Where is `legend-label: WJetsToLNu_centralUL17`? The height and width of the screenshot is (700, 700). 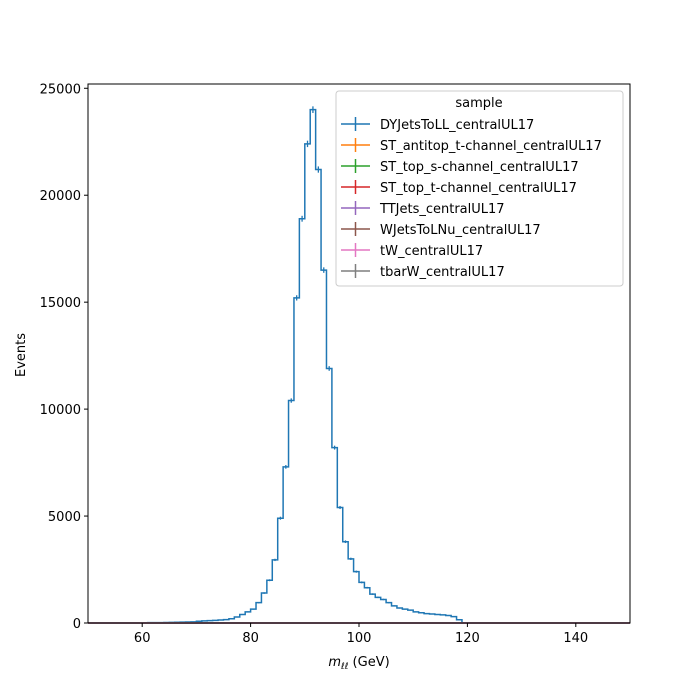
legend-label: WJetsToLNu_centralUL17 is located at coordinates (460, 230).